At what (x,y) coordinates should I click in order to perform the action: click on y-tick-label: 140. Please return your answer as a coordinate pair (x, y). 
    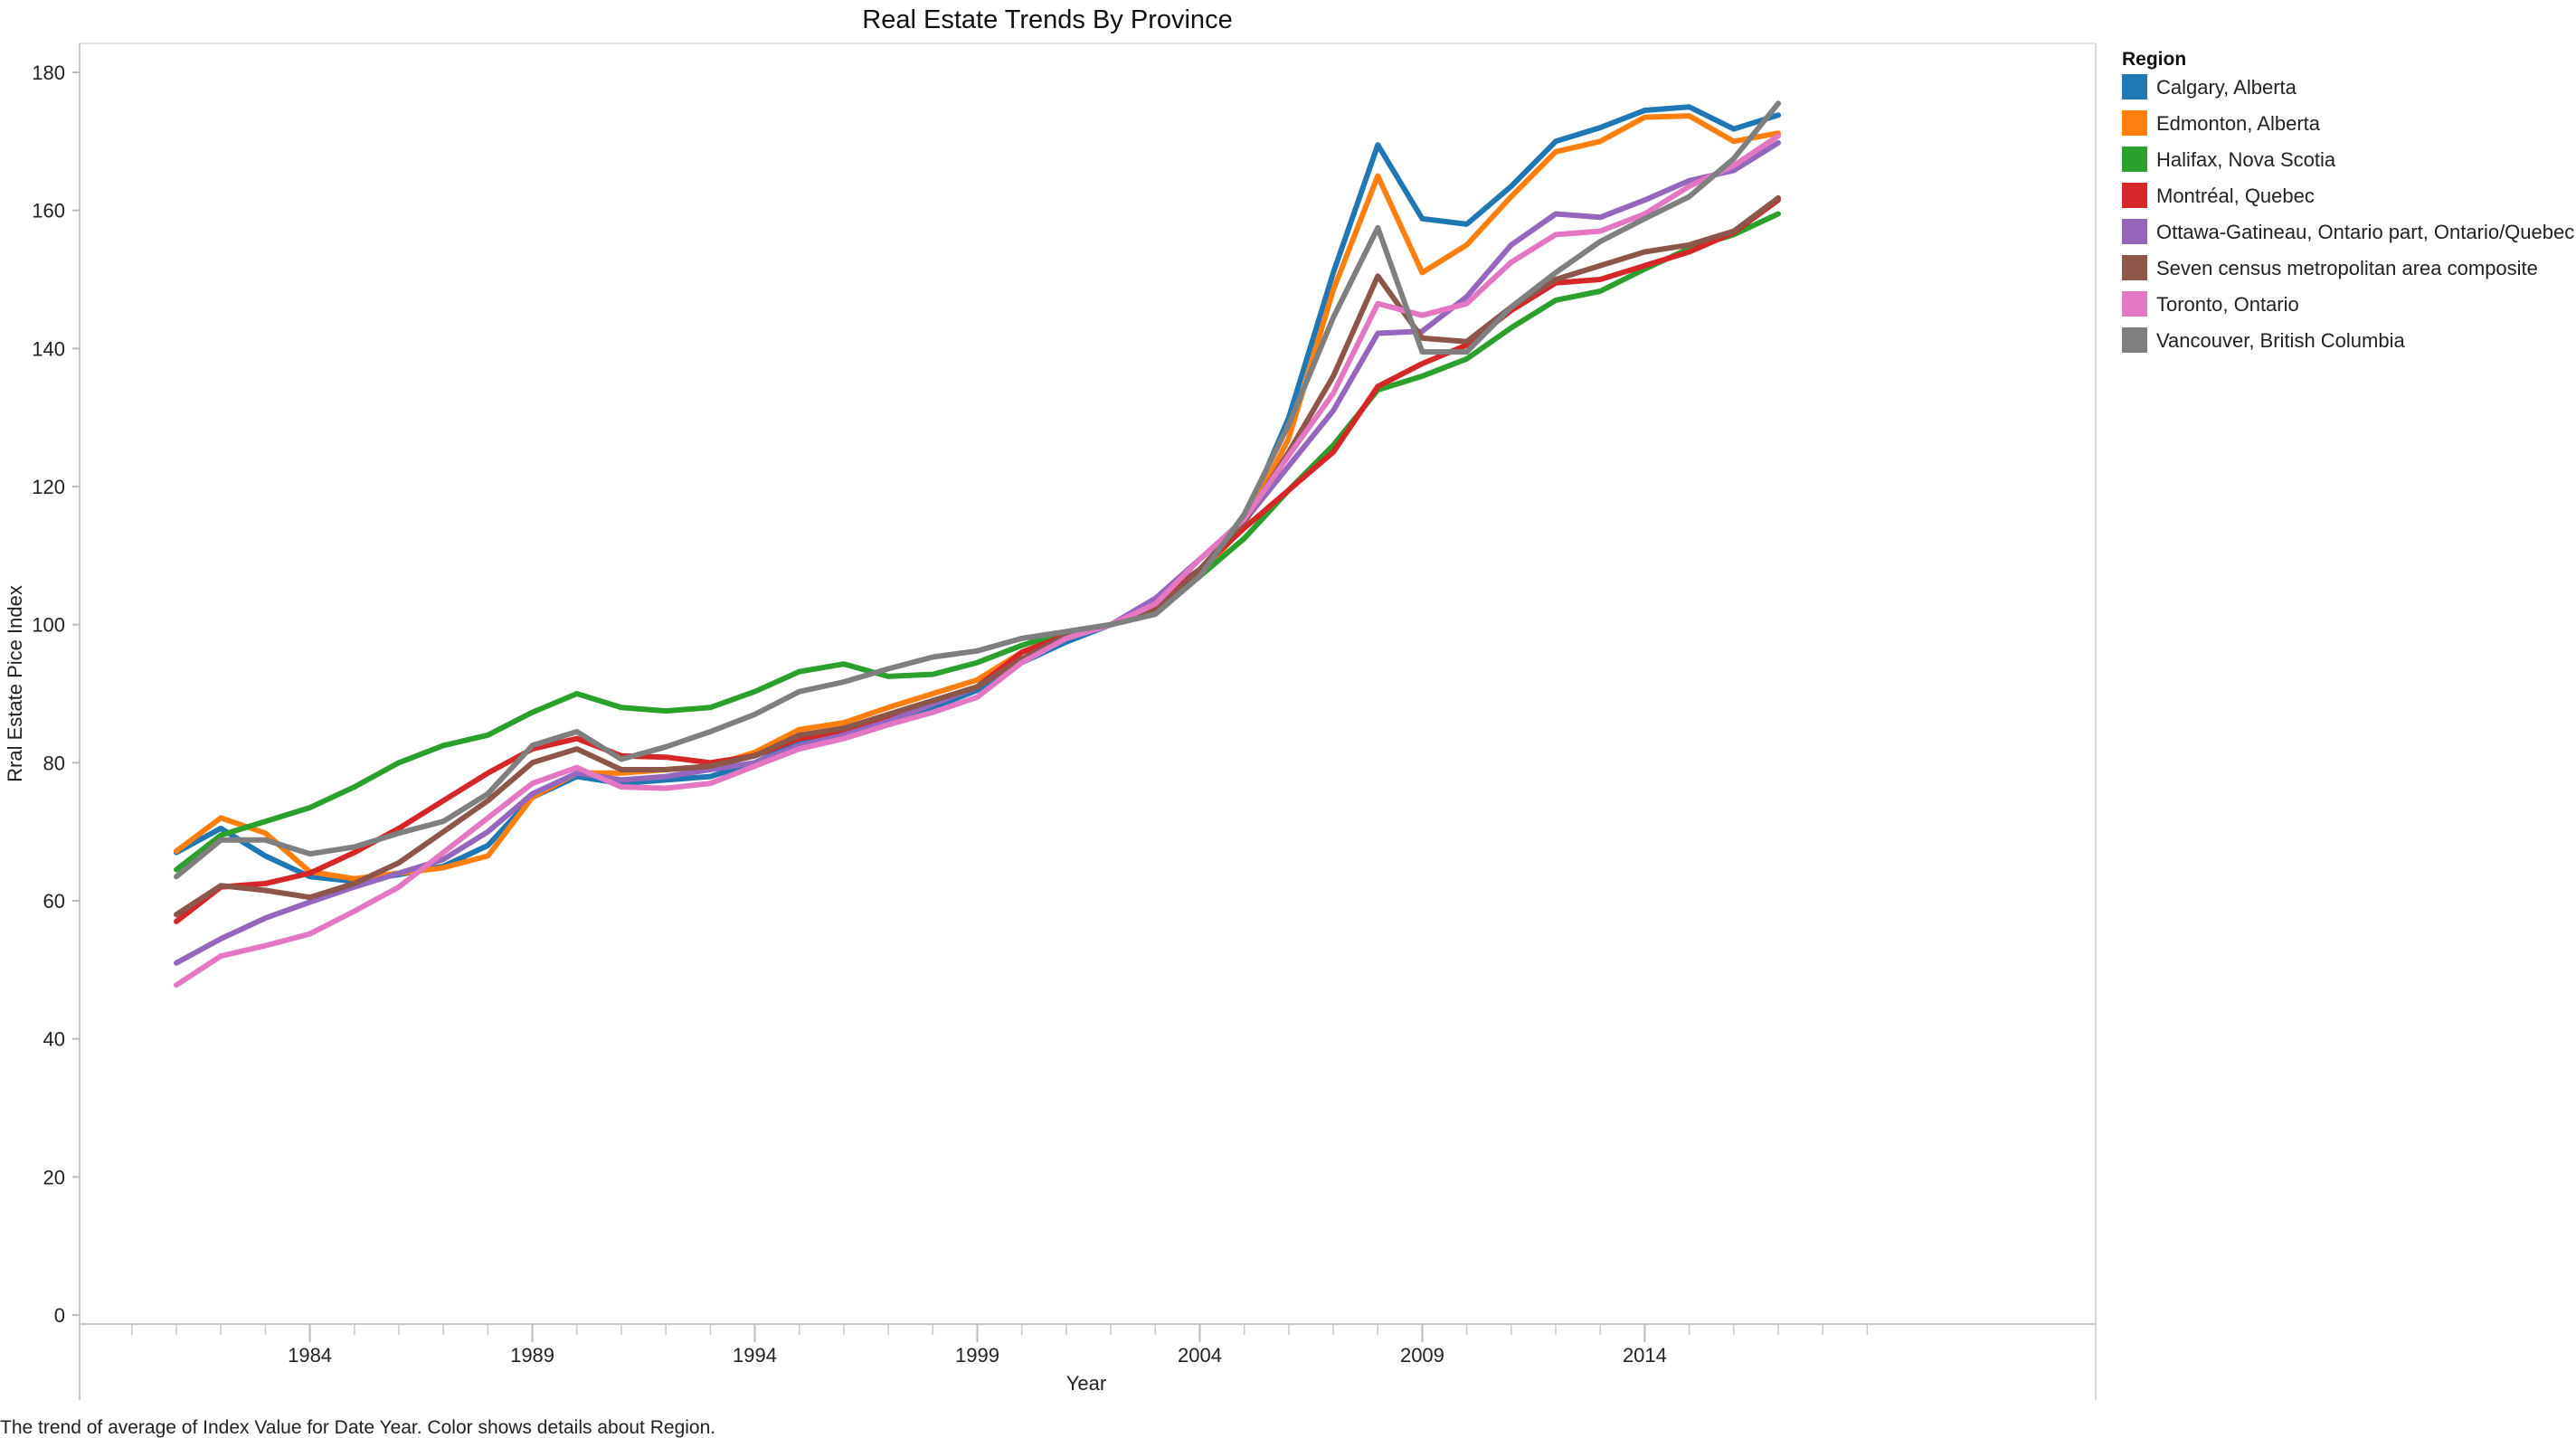
    Looking at the image, I should click on (48, 348).